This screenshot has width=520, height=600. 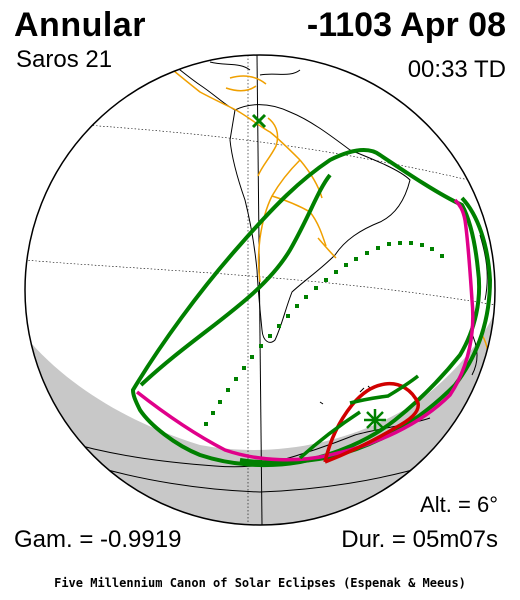 What do you see at coordinates (64, 59) in the screenshot?
I see `saros-label: Saros 21` at bounding box center [64, 59].